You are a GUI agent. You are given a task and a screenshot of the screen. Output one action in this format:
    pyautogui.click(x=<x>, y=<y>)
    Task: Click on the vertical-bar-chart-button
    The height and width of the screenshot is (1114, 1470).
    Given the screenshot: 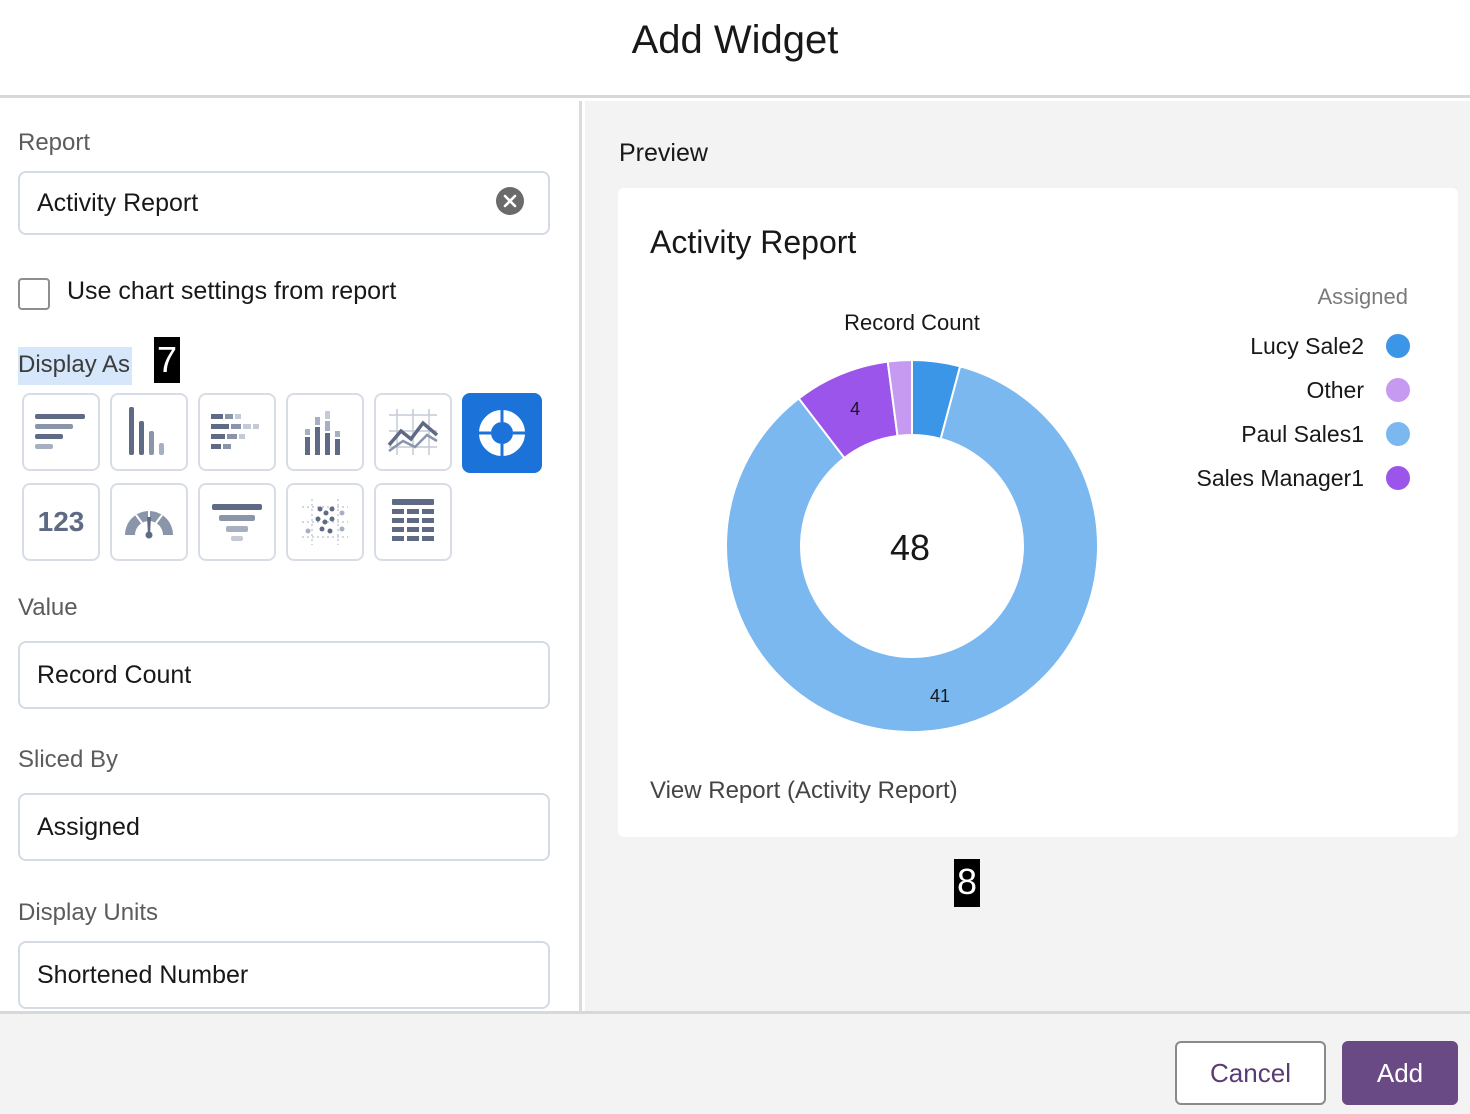 What is the action you would take?
    pyautogui.click(x=149, y=432)
    